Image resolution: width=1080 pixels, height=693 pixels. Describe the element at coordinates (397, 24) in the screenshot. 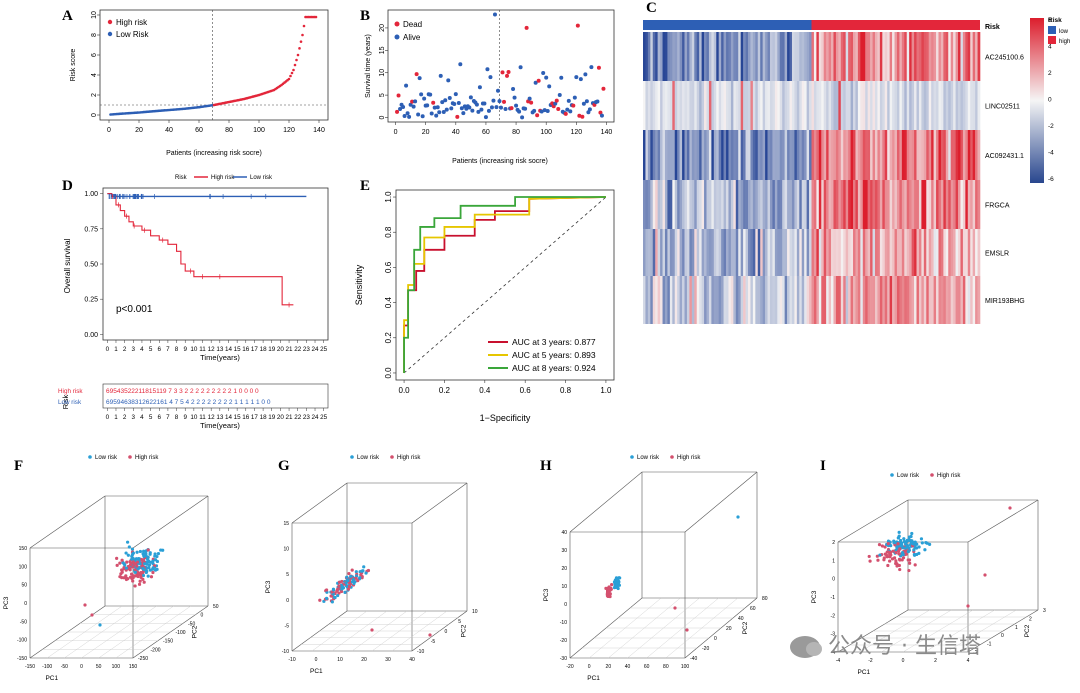

I see `legend-dead-marker` at that location.